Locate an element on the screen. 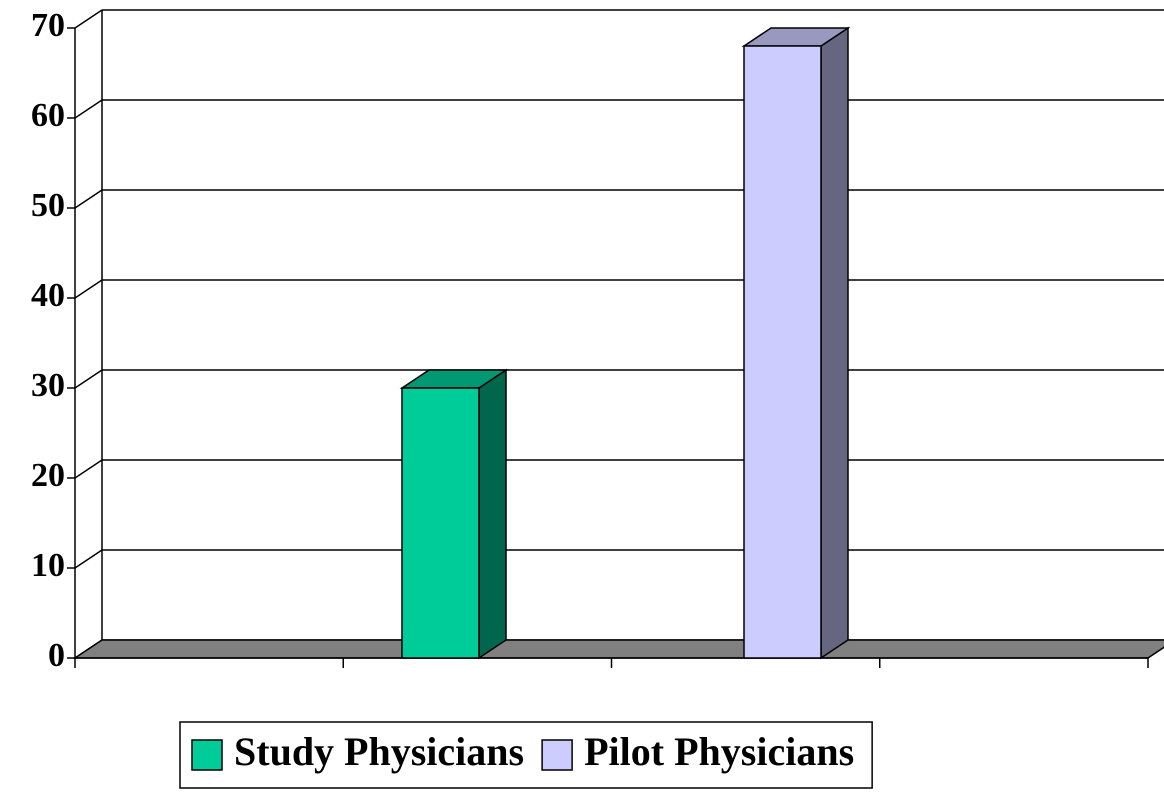  y-tick-label: 40 is located at coordinates (48, 295).